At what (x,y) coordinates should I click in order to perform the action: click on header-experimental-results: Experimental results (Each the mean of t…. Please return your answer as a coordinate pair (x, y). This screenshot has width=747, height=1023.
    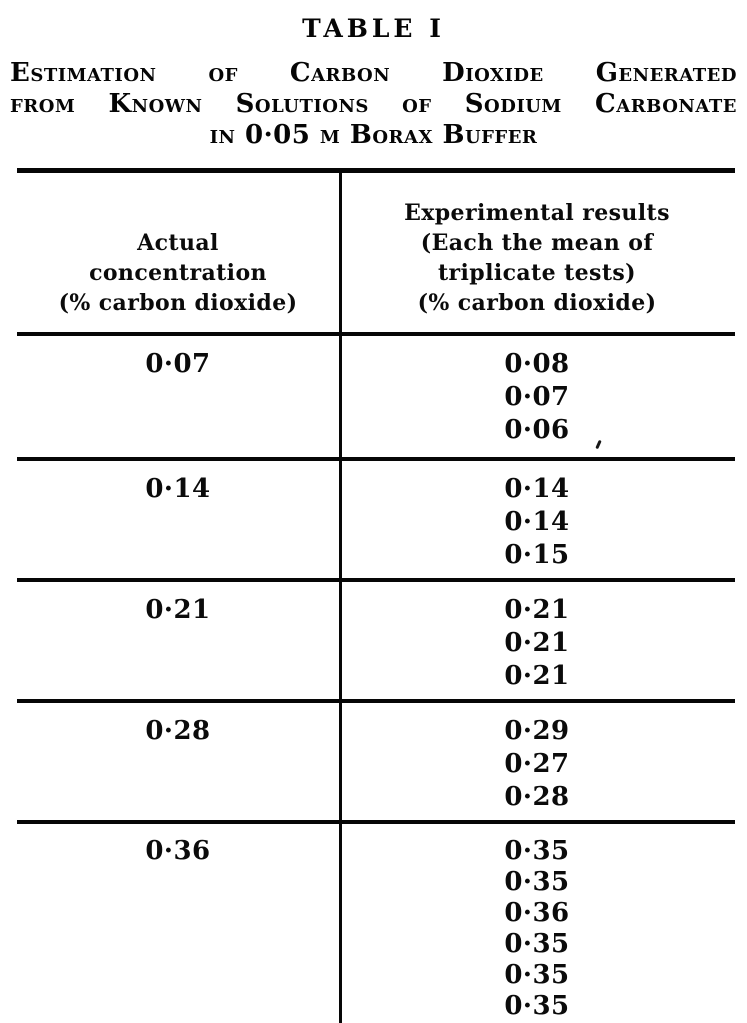
    Looking at the image, I should click on (537, 252).